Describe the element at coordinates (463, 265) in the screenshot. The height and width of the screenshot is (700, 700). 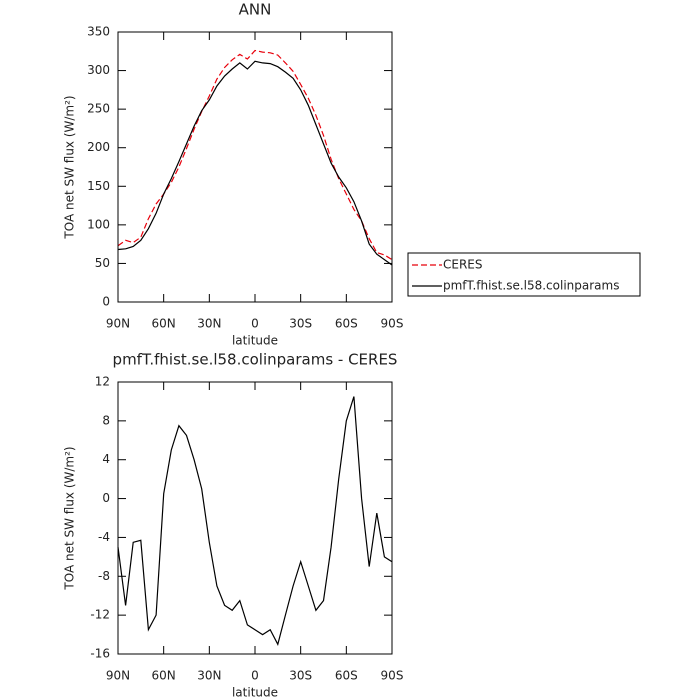
I see `legend-label: CERES` at that location.